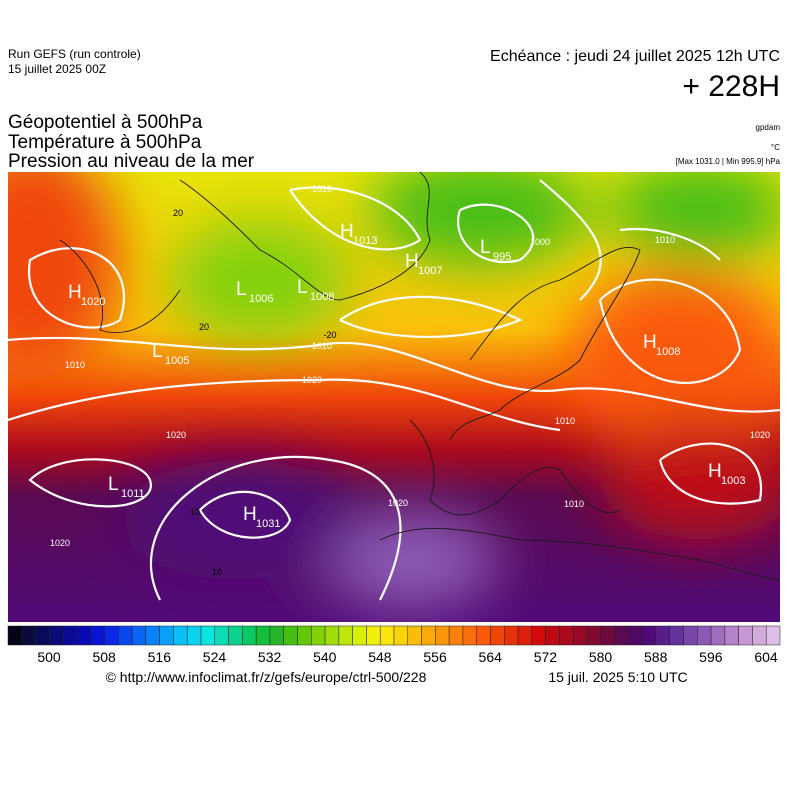  Describe the element at coordinates (49, 657) in the screenshot. I see `colorbar-tick-label: 500` at that location.